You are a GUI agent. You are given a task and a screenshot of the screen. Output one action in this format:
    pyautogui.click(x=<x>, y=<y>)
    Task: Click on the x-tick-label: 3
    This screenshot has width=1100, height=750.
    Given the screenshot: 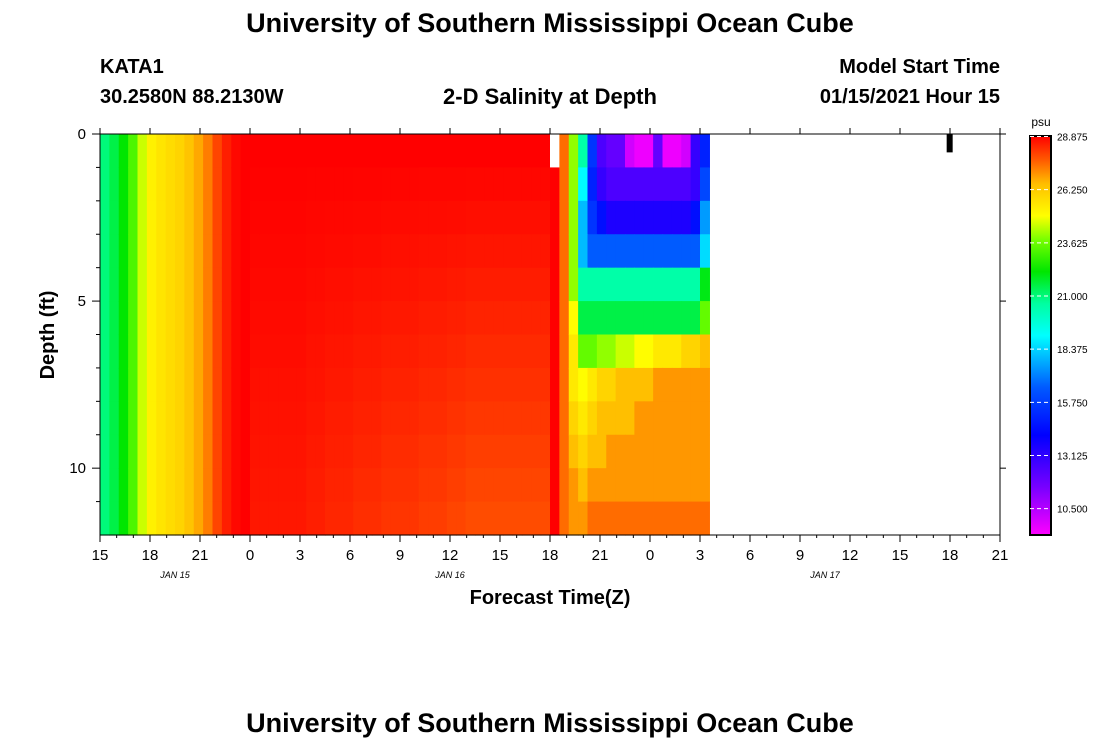 What is the action you would take?
    pyautogui.click(x=300, y=555)
    